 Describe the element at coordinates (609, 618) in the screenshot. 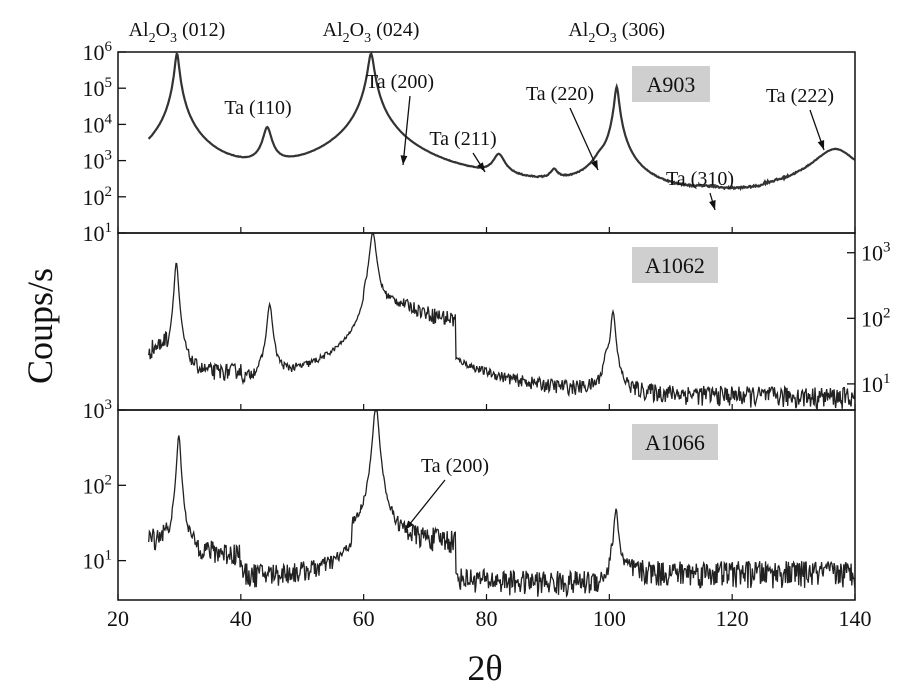

I see `x-tick-label: 100` at that location.